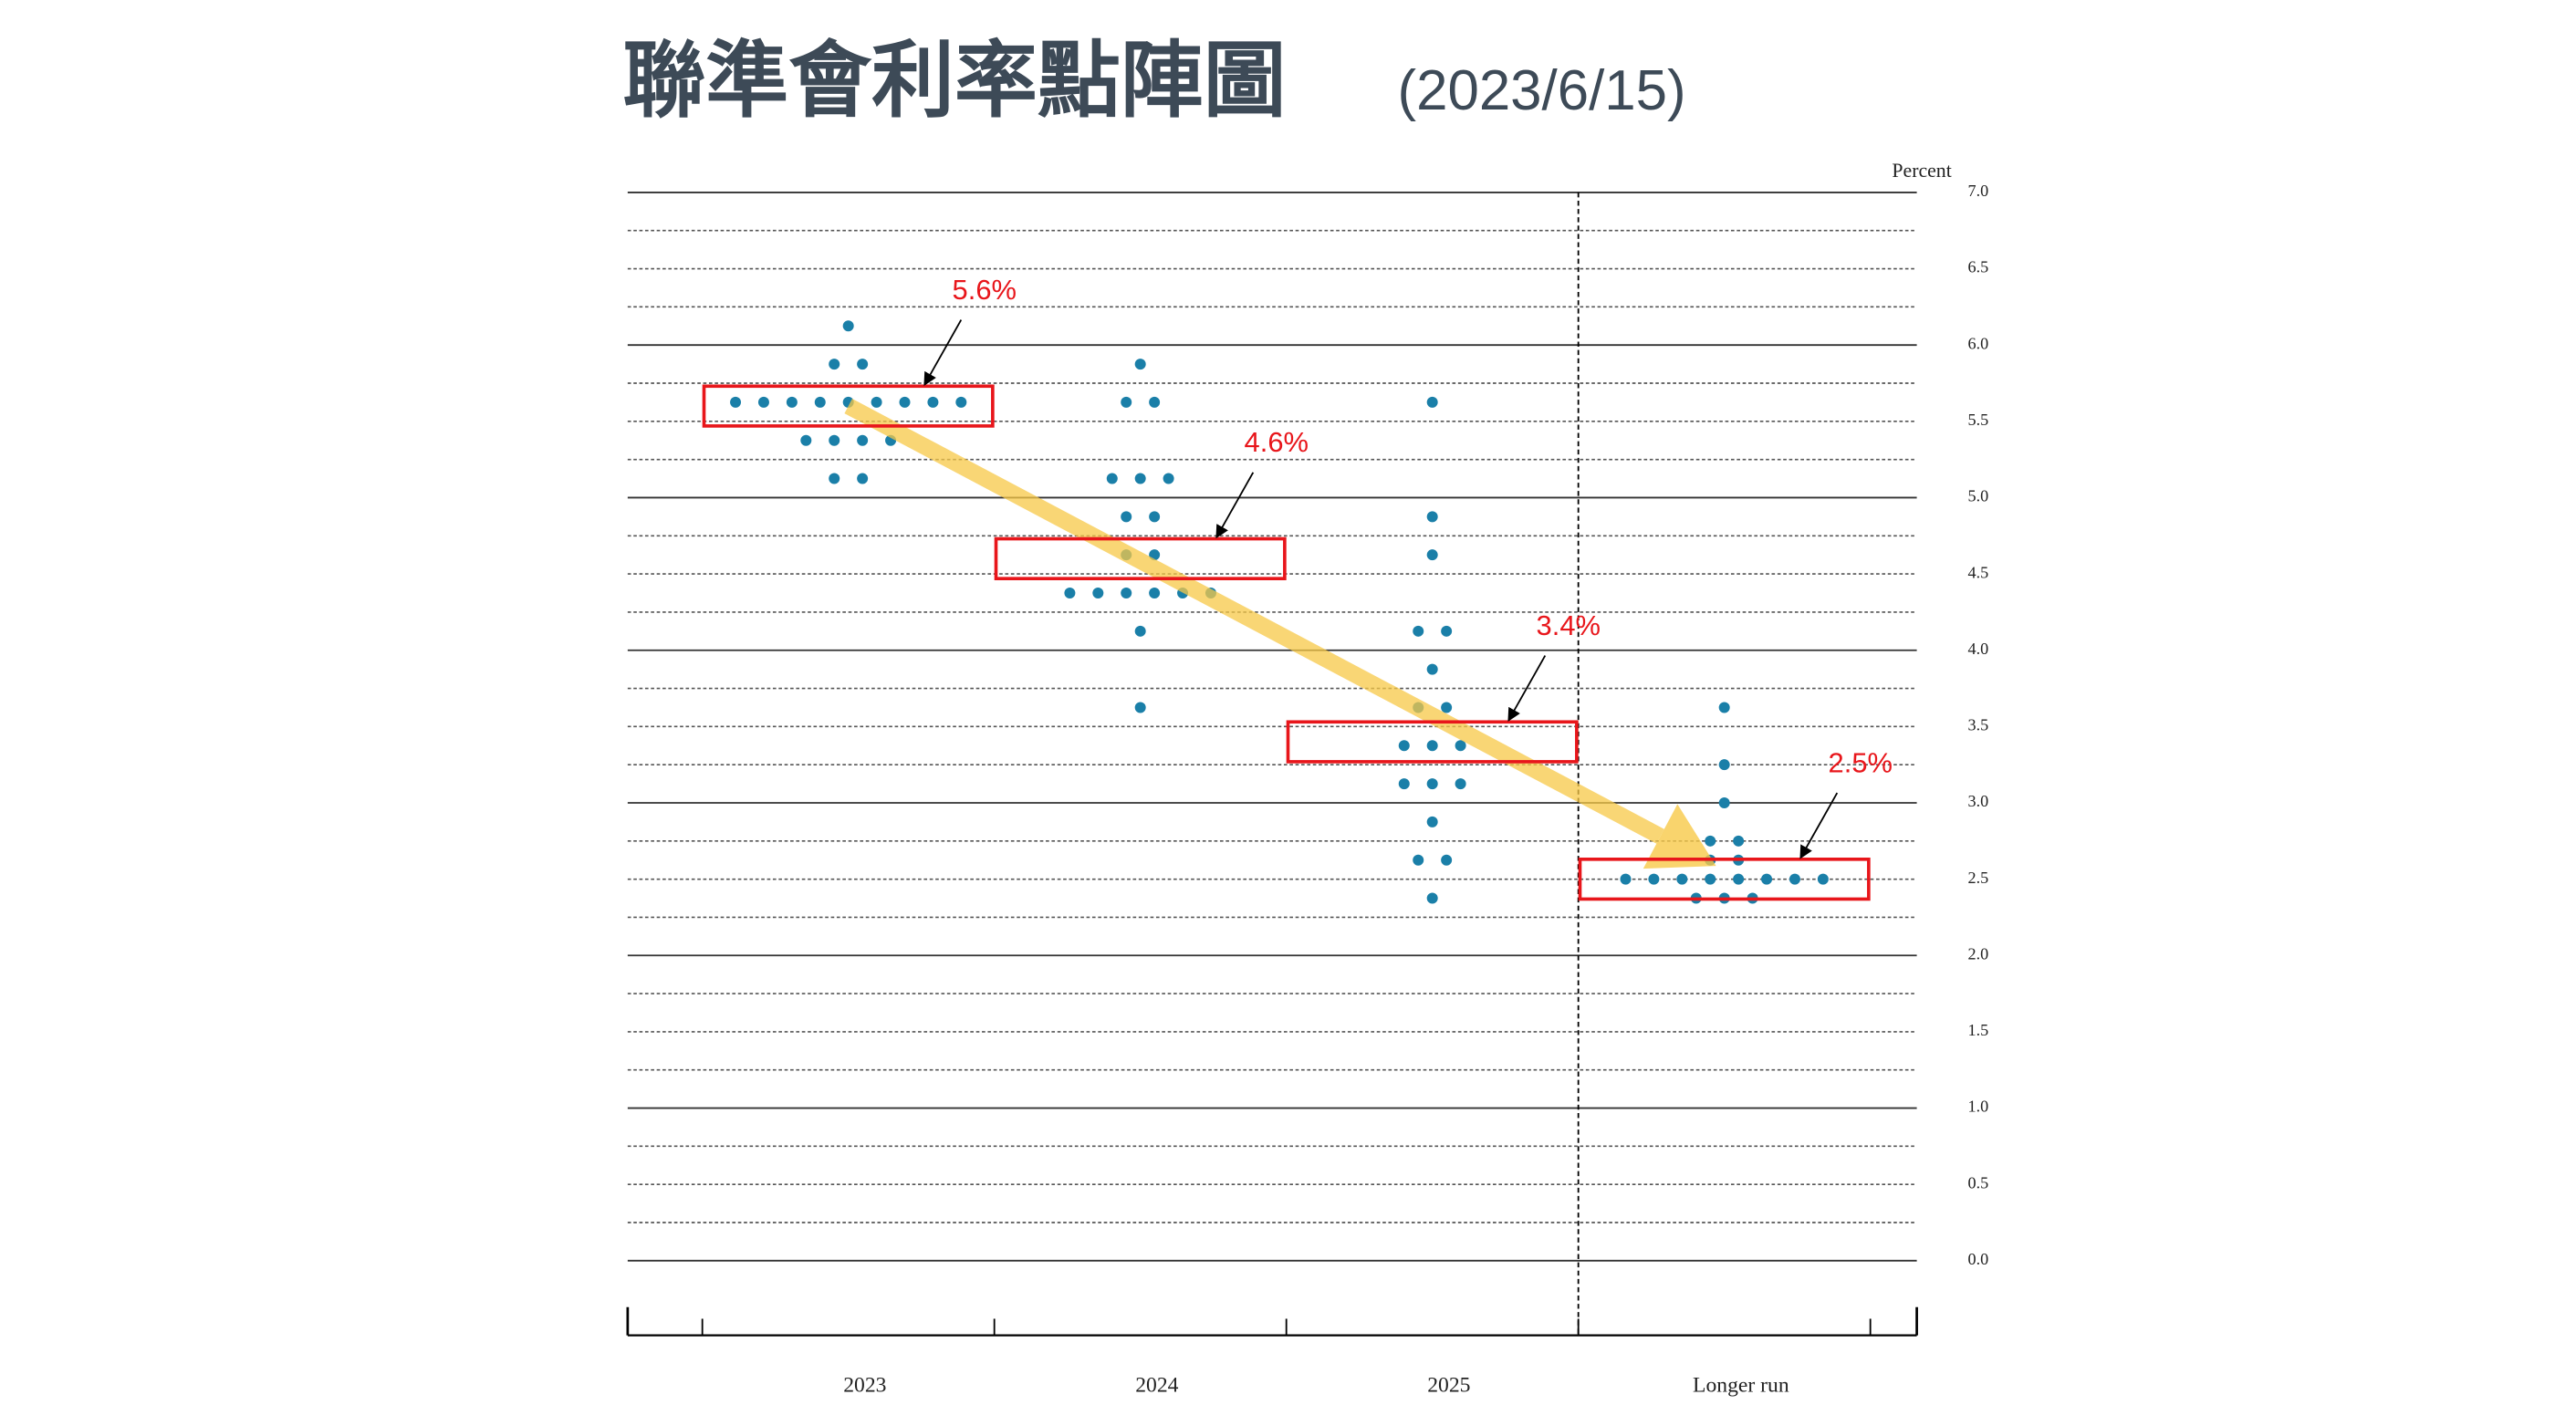 This screenshot has width=2576, height=1405. I want to click on x-tick-label: 2024, so click(1156, 1385).